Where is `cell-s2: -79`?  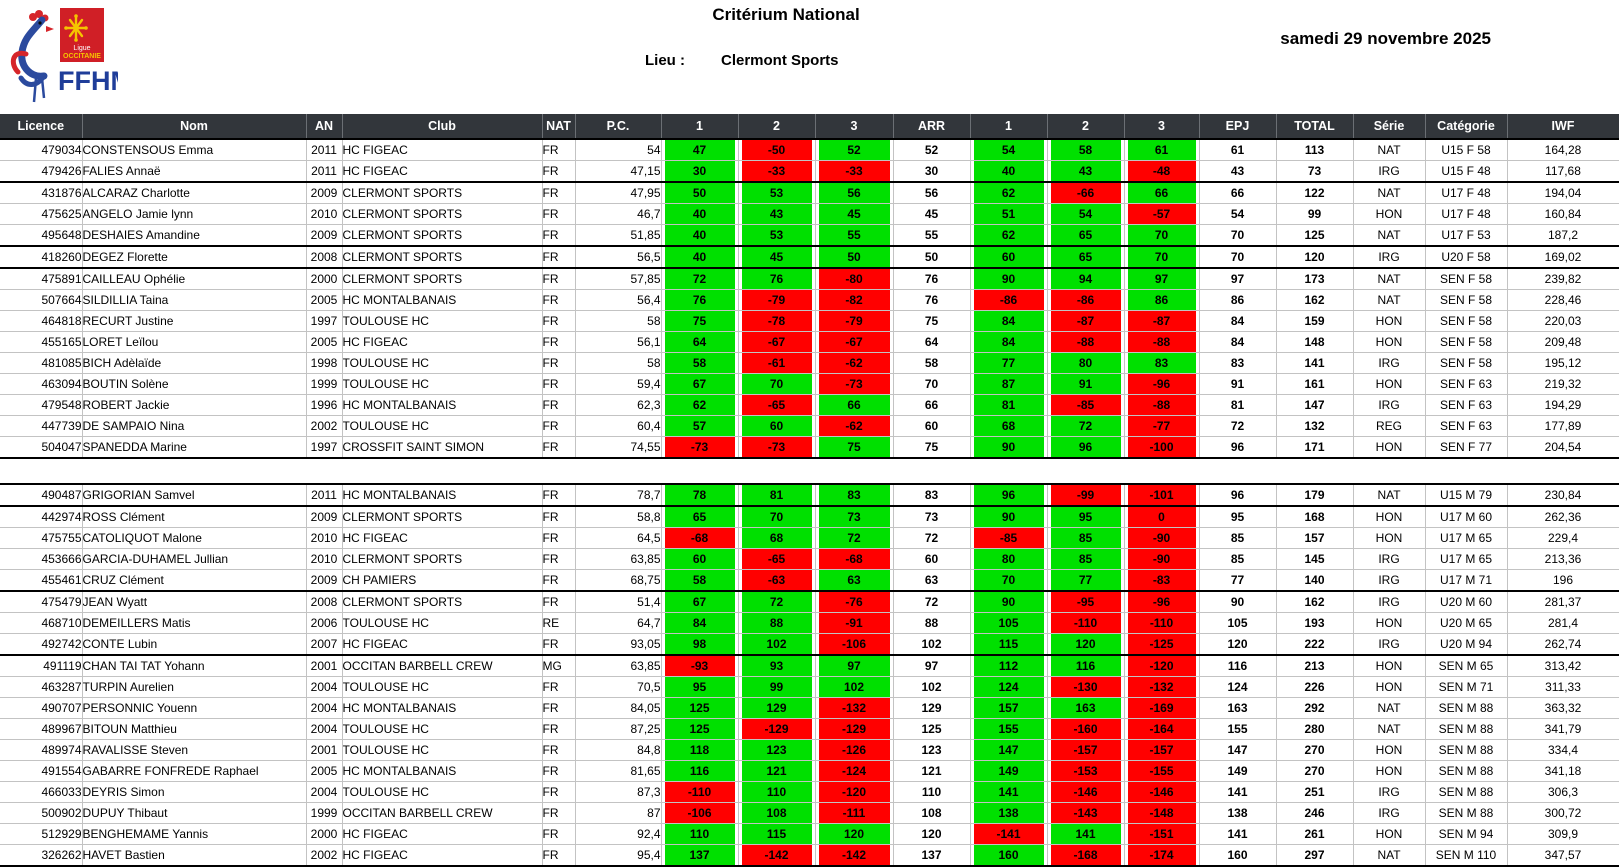
cell-s2: -79 is located at coordinates (777, 300).